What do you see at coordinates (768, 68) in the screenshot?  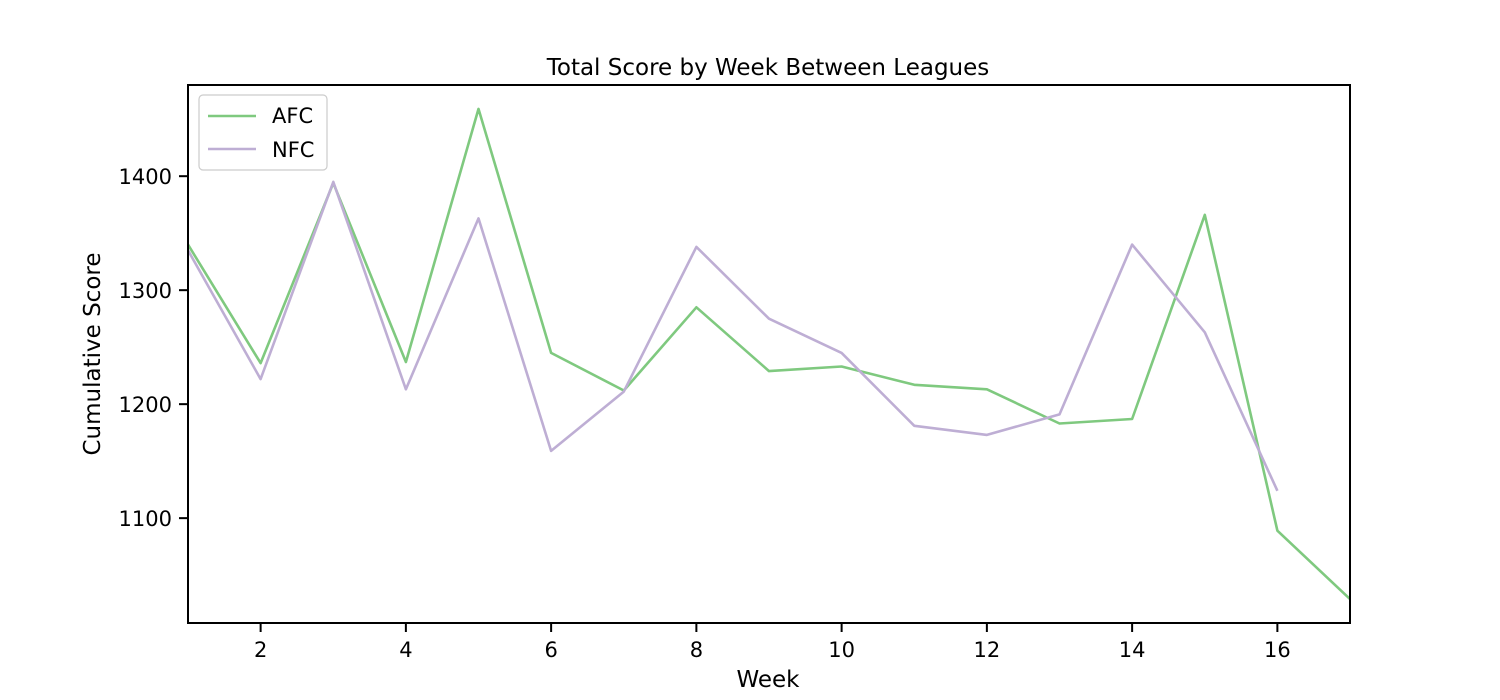 I see `chart-title: Total Score by Week Between Leagues` at bounding box center [768, 68].